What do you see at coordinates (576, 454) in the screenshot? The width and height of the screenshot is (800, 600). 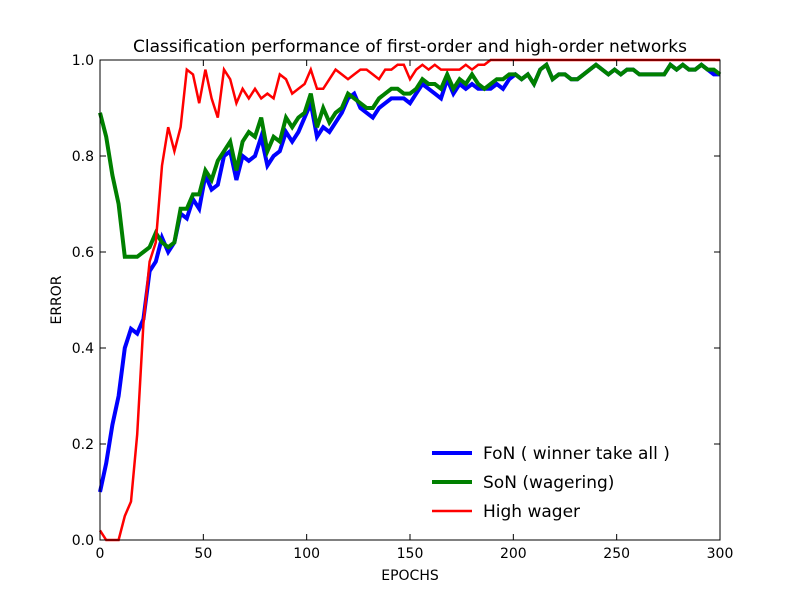 I see `legend-label: FoN ( winner take all )` at bounding box center [576, 454].